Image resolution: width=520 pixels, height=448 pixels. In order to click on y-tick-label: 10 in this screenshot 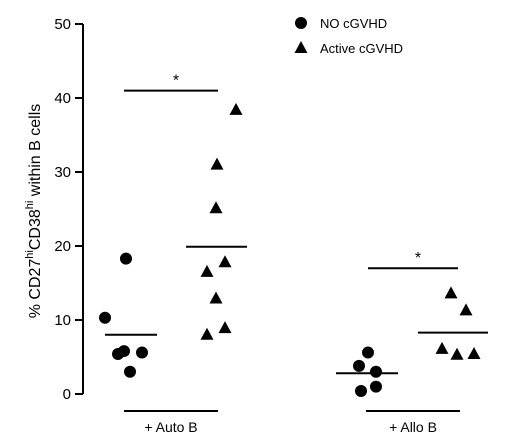, I will do `click(62, 320)`.